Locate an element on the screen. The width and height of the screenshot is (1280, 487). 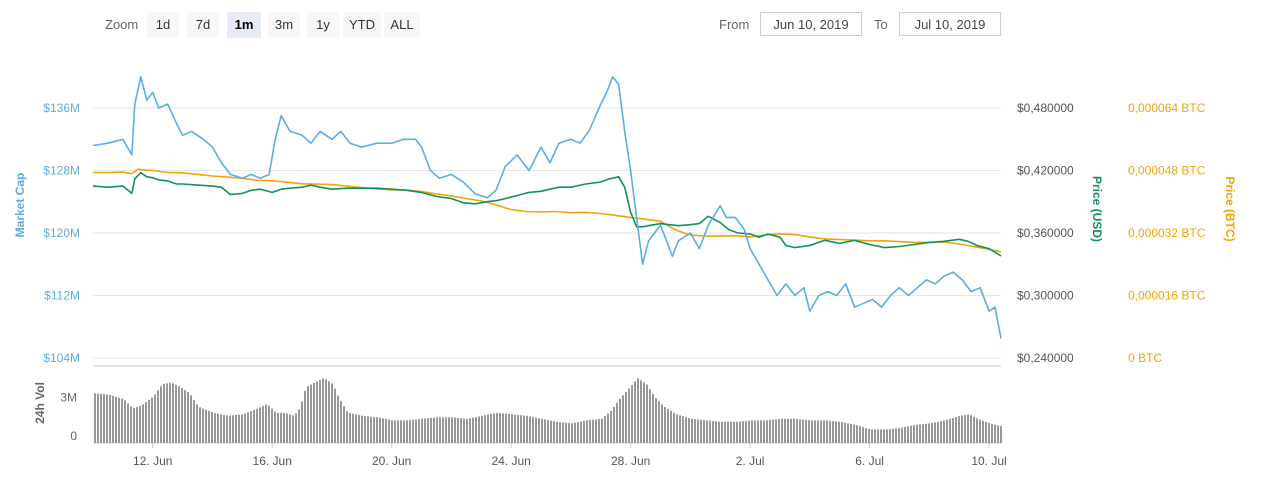
zoom-1y-button: 1y is located at coordinates (323, 25).